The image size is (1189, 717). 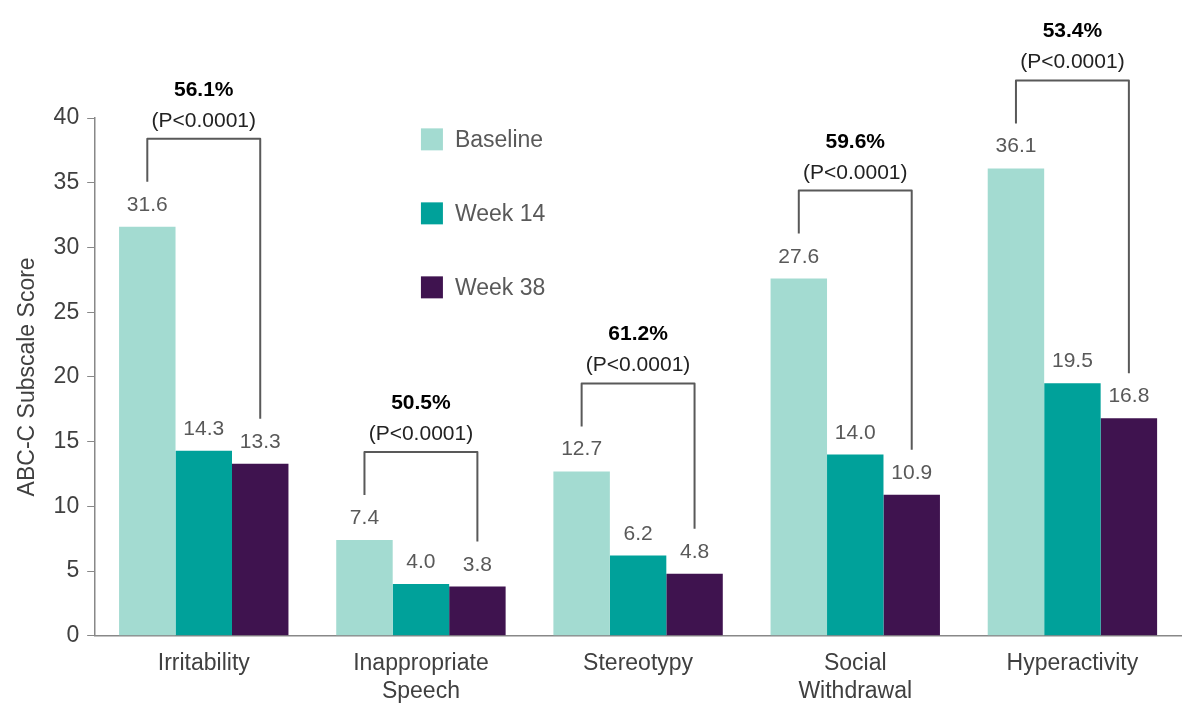 What do you see at coordinates (1072, 61) in the screenshot?
I see `text: (P<0.0001)` at bounding box center [1072, 61].